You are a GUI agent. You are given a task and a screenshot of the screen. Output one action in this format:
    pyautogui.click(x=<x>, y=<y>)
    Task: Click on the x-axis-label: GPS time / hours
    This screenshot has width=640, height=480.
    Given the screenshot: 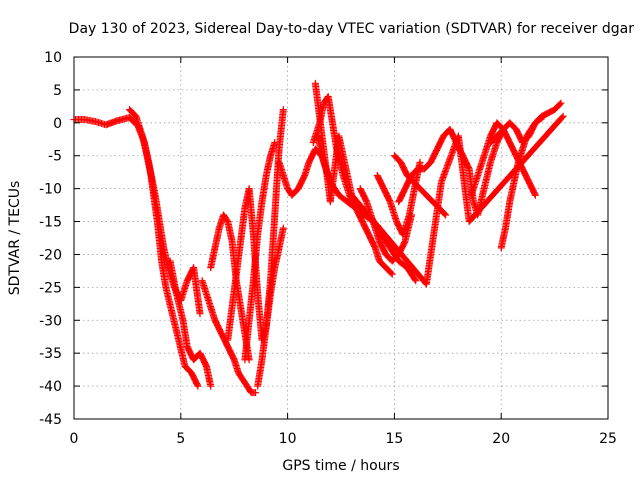 What is the action you would take?
    pyautogui.click(x=340, y=466)
    